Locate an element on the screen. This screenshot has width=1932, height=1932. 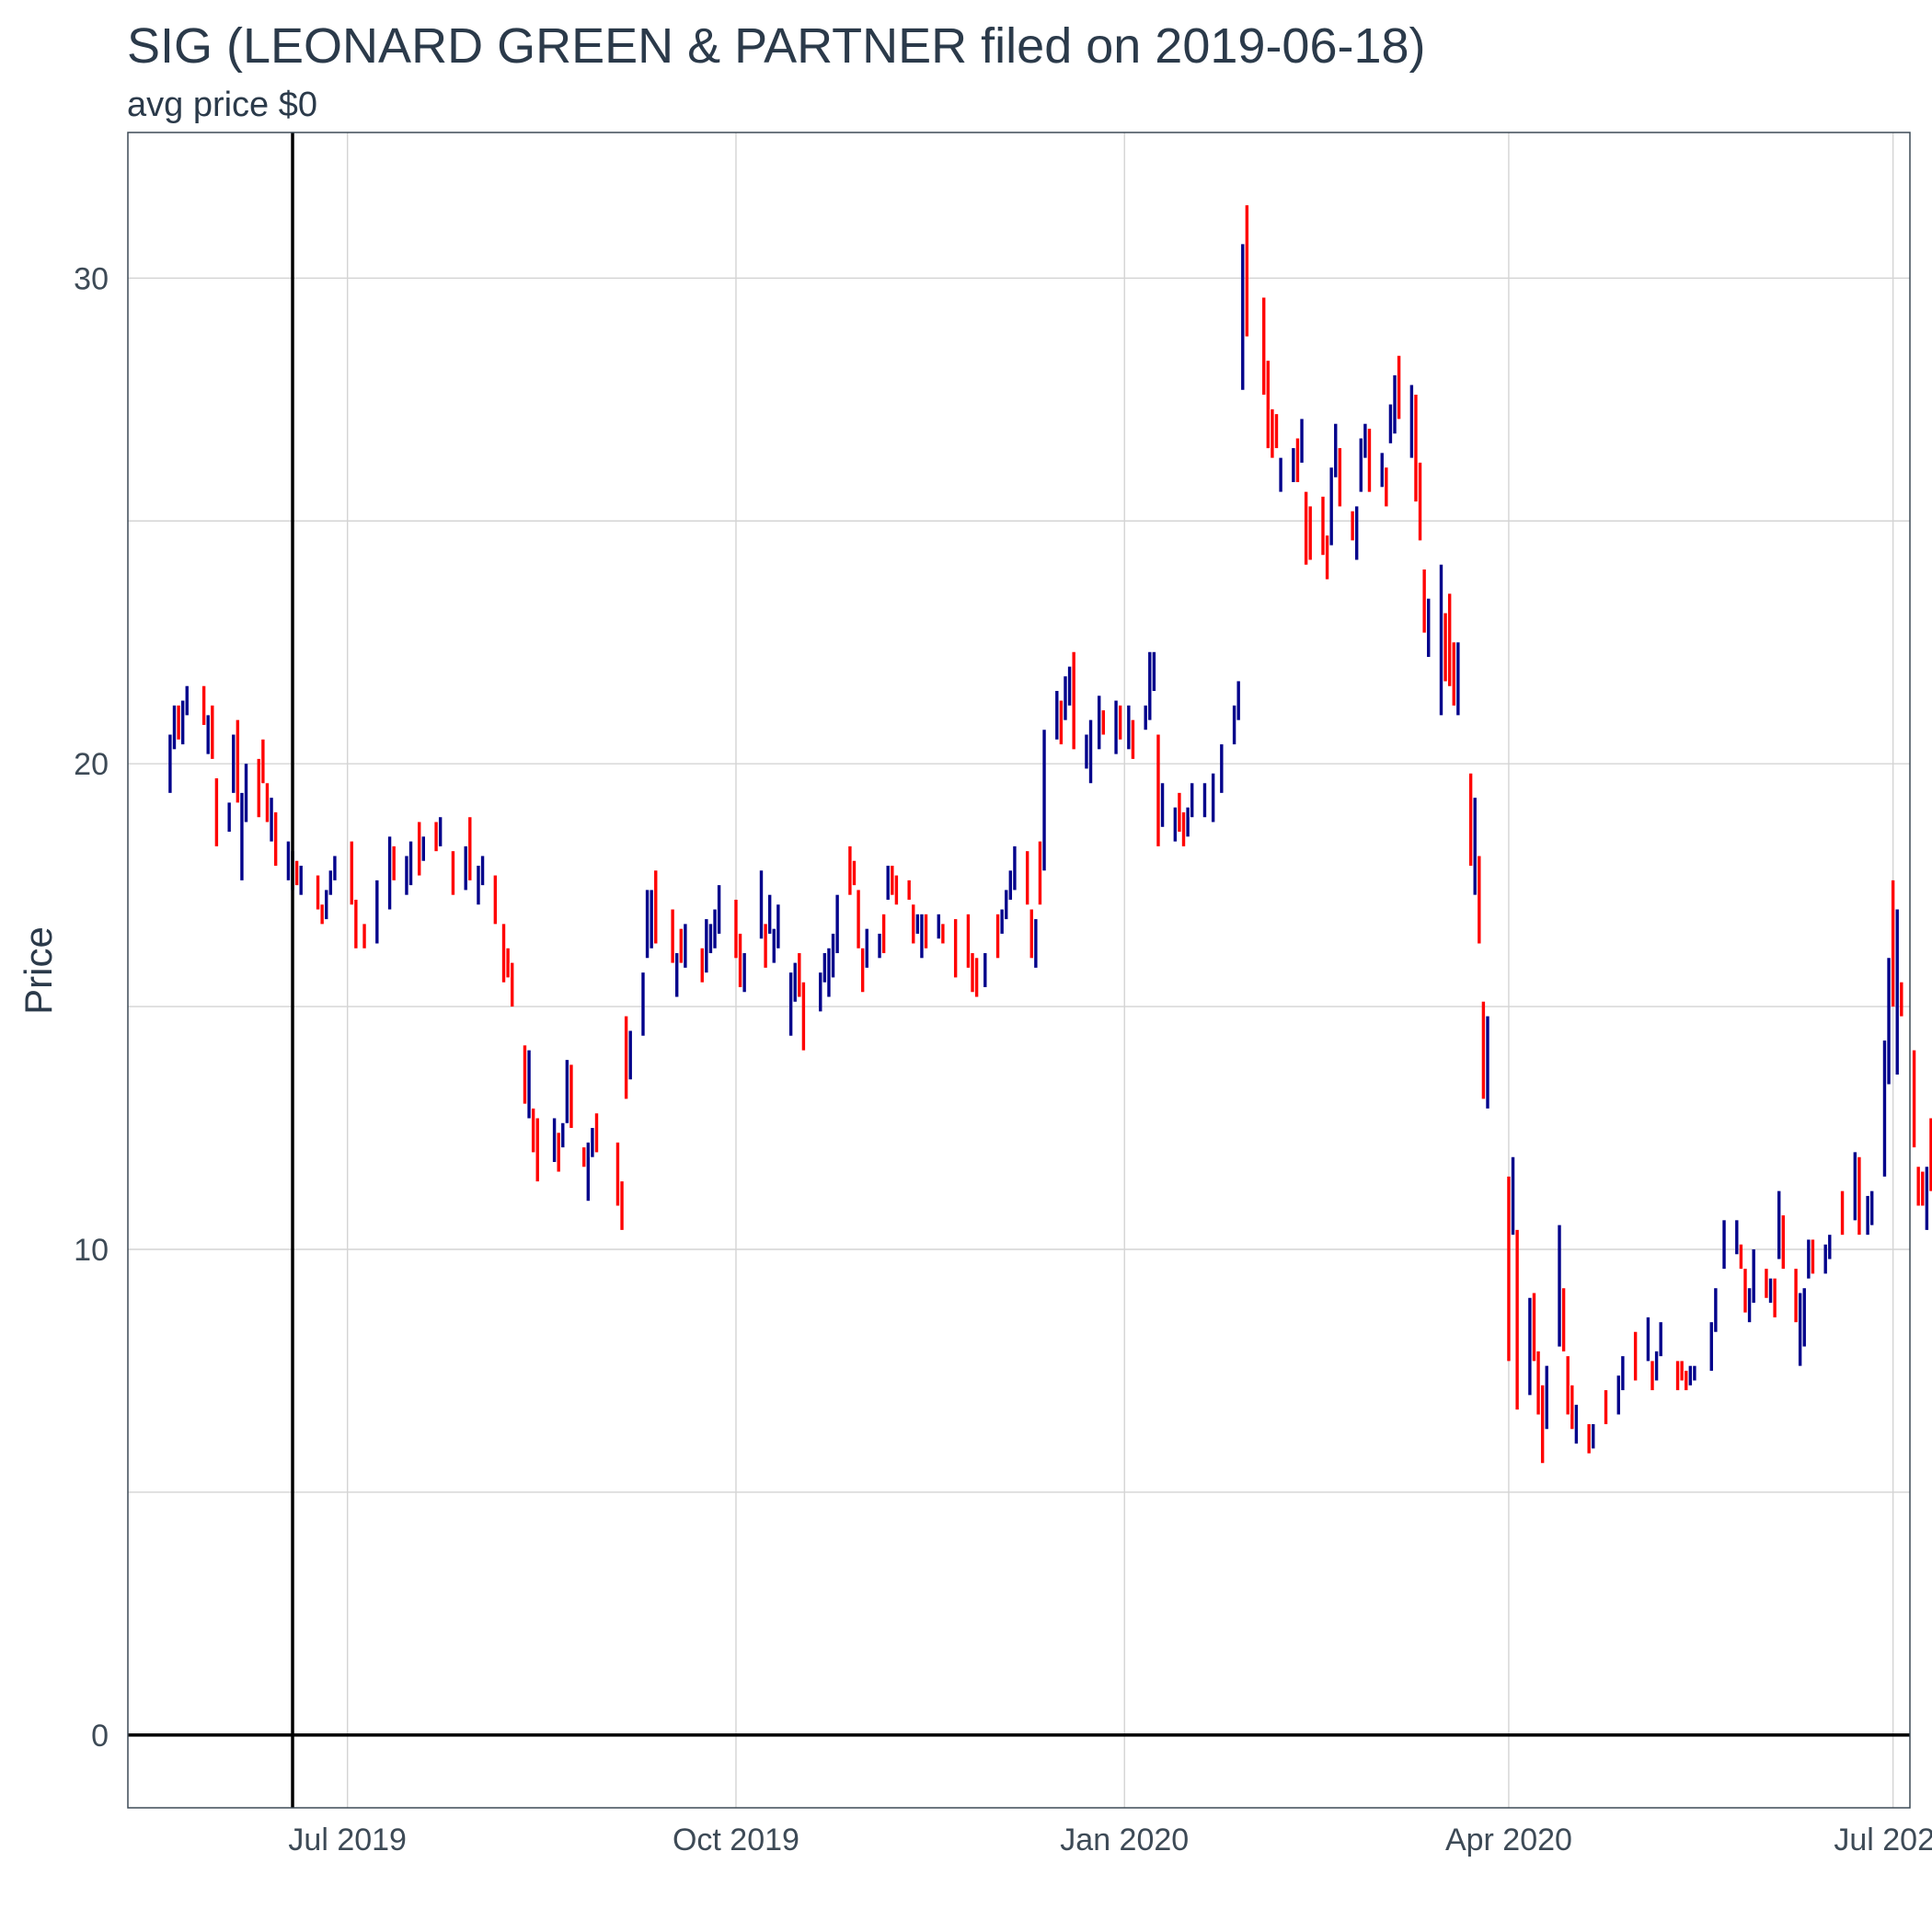
y-tick-label: 0 is located at coordinates (100, 1736).